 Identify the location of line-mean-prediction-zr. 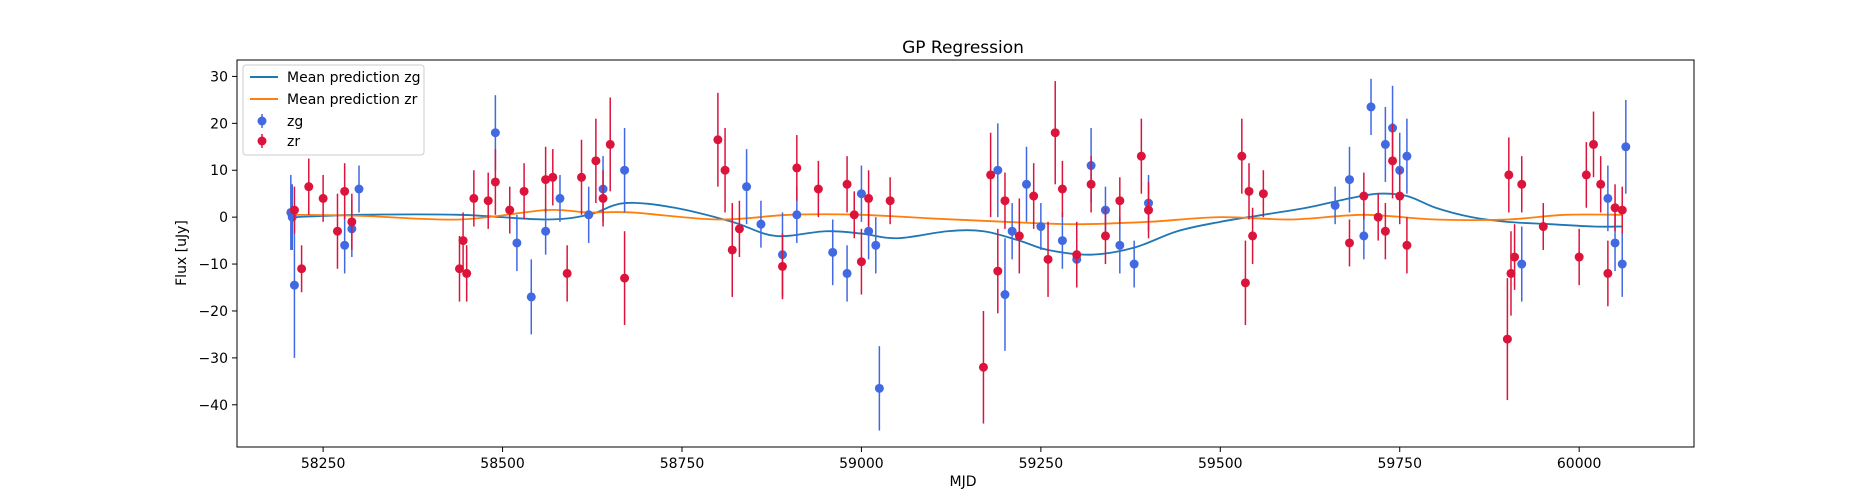
(958, 217).